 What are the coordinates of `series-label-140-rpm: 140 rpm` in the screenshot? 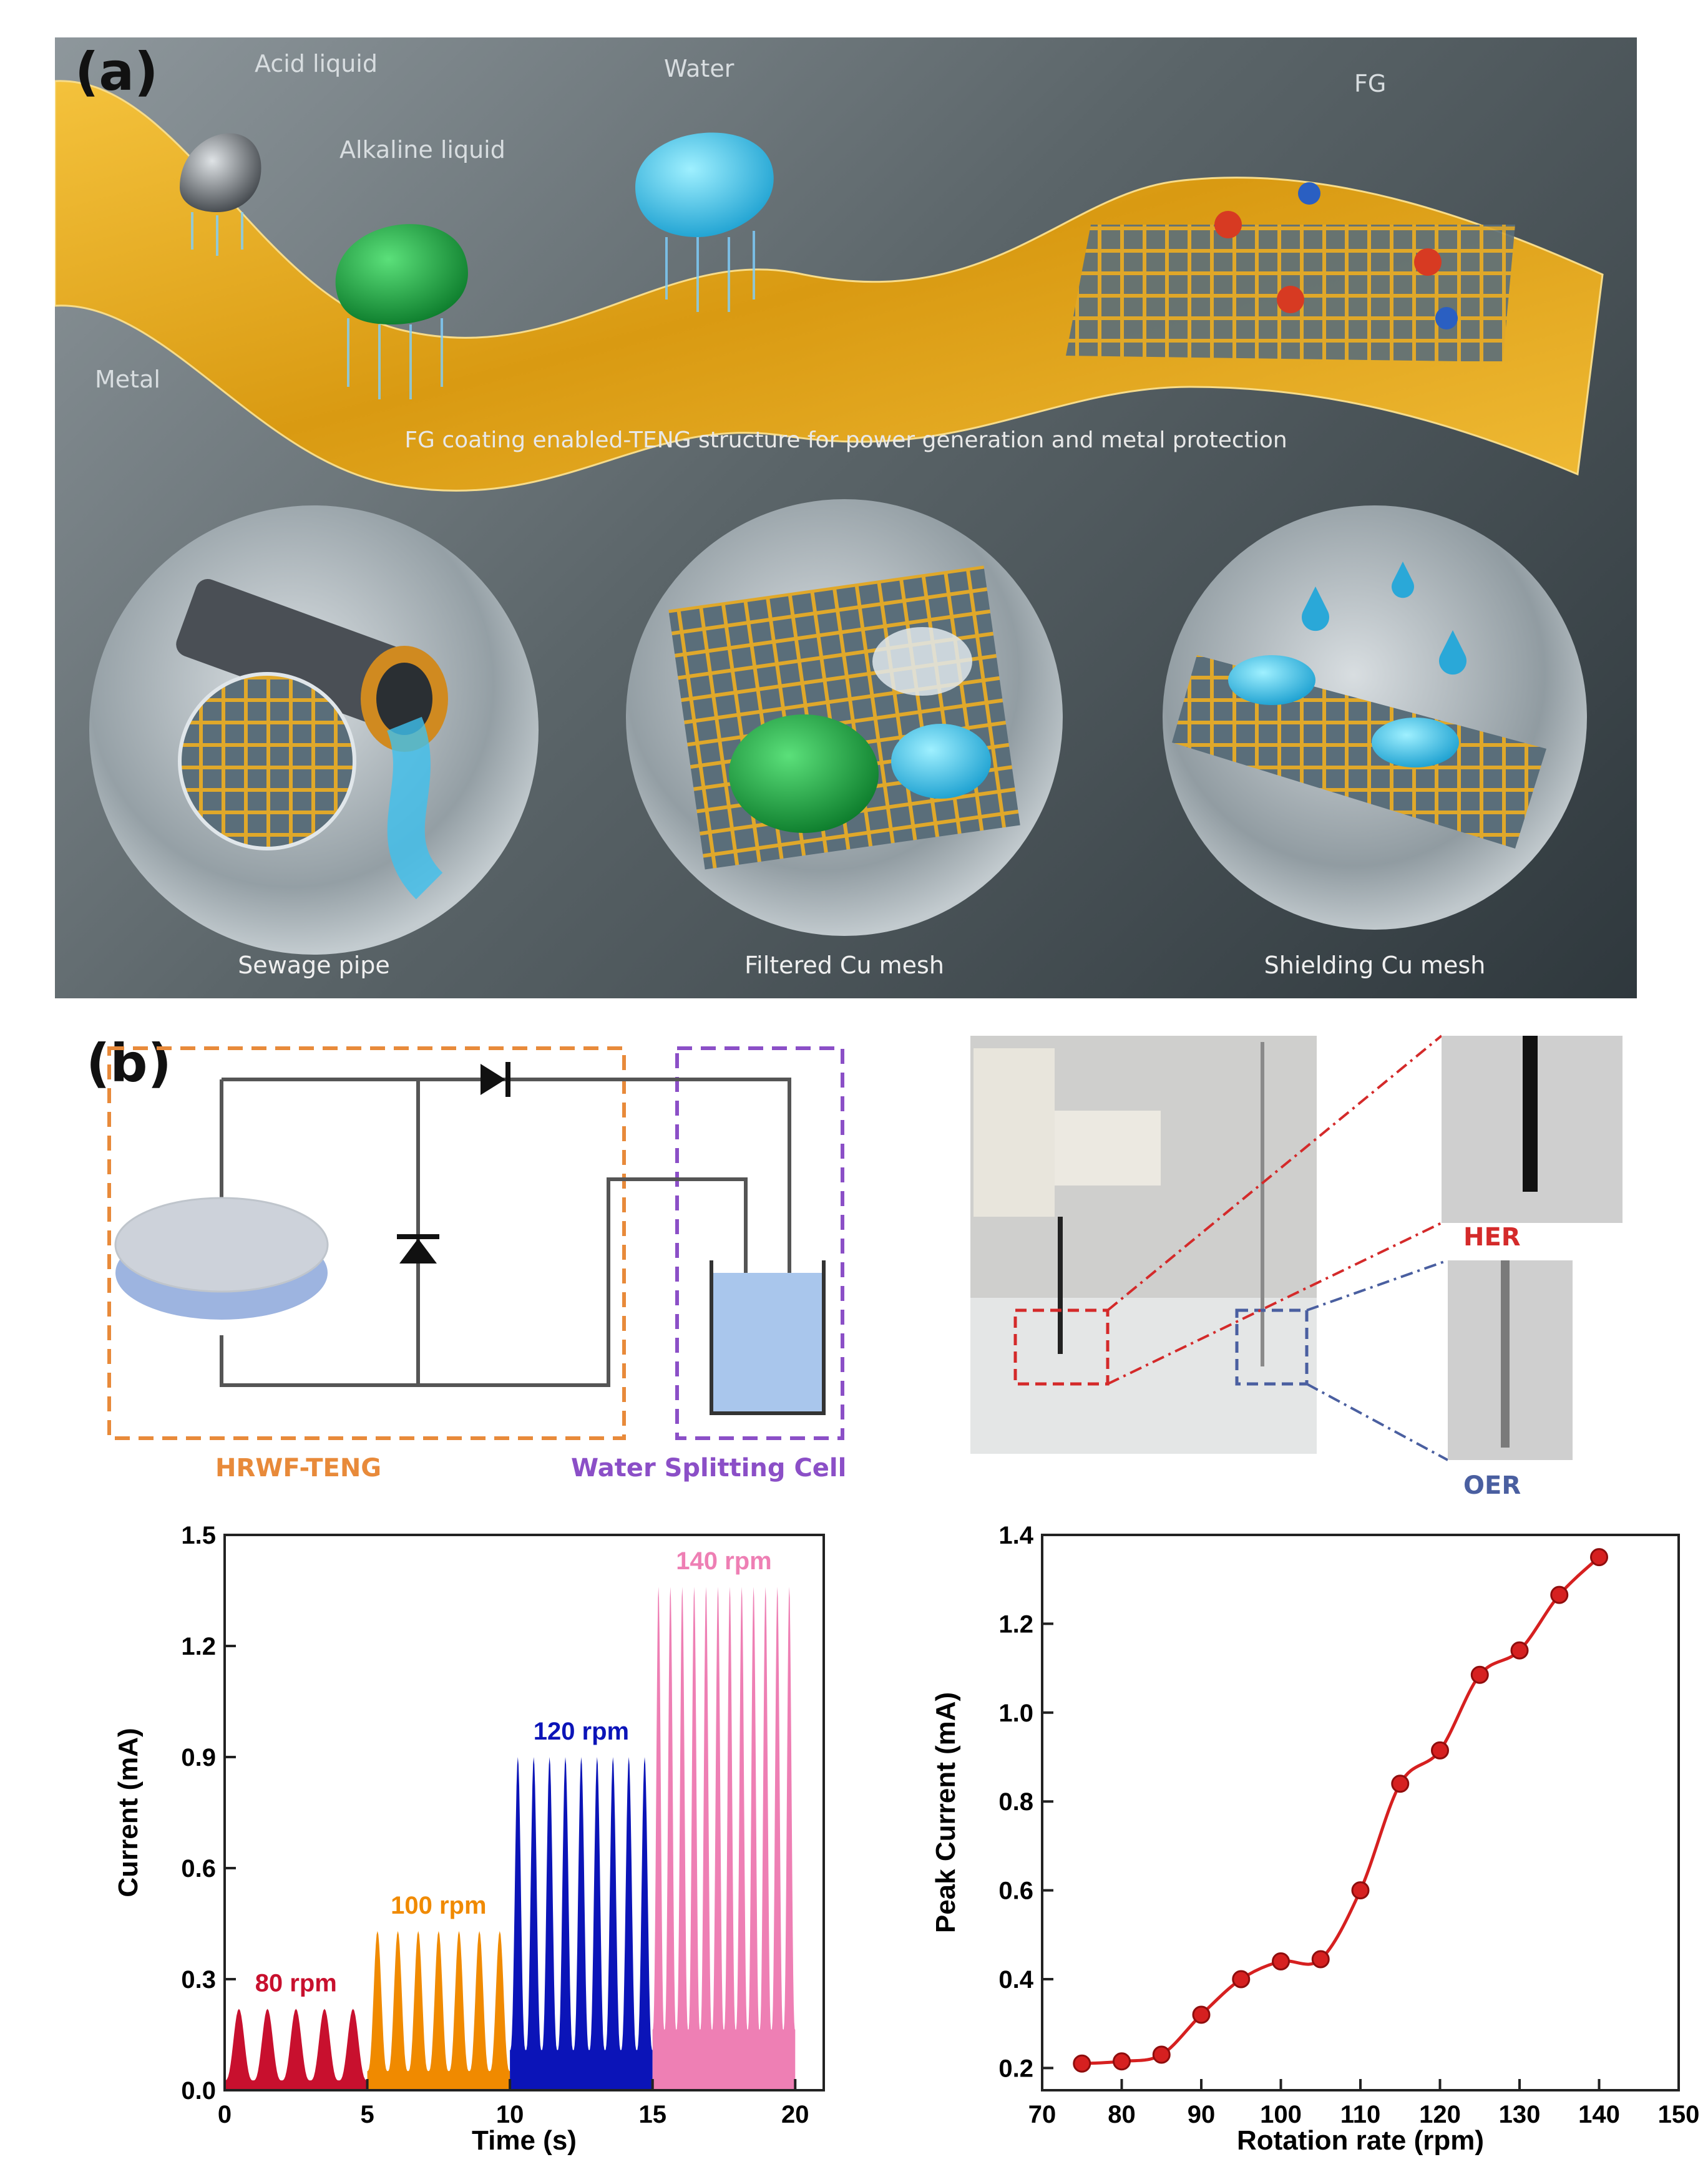 It's located at (723, 1561).